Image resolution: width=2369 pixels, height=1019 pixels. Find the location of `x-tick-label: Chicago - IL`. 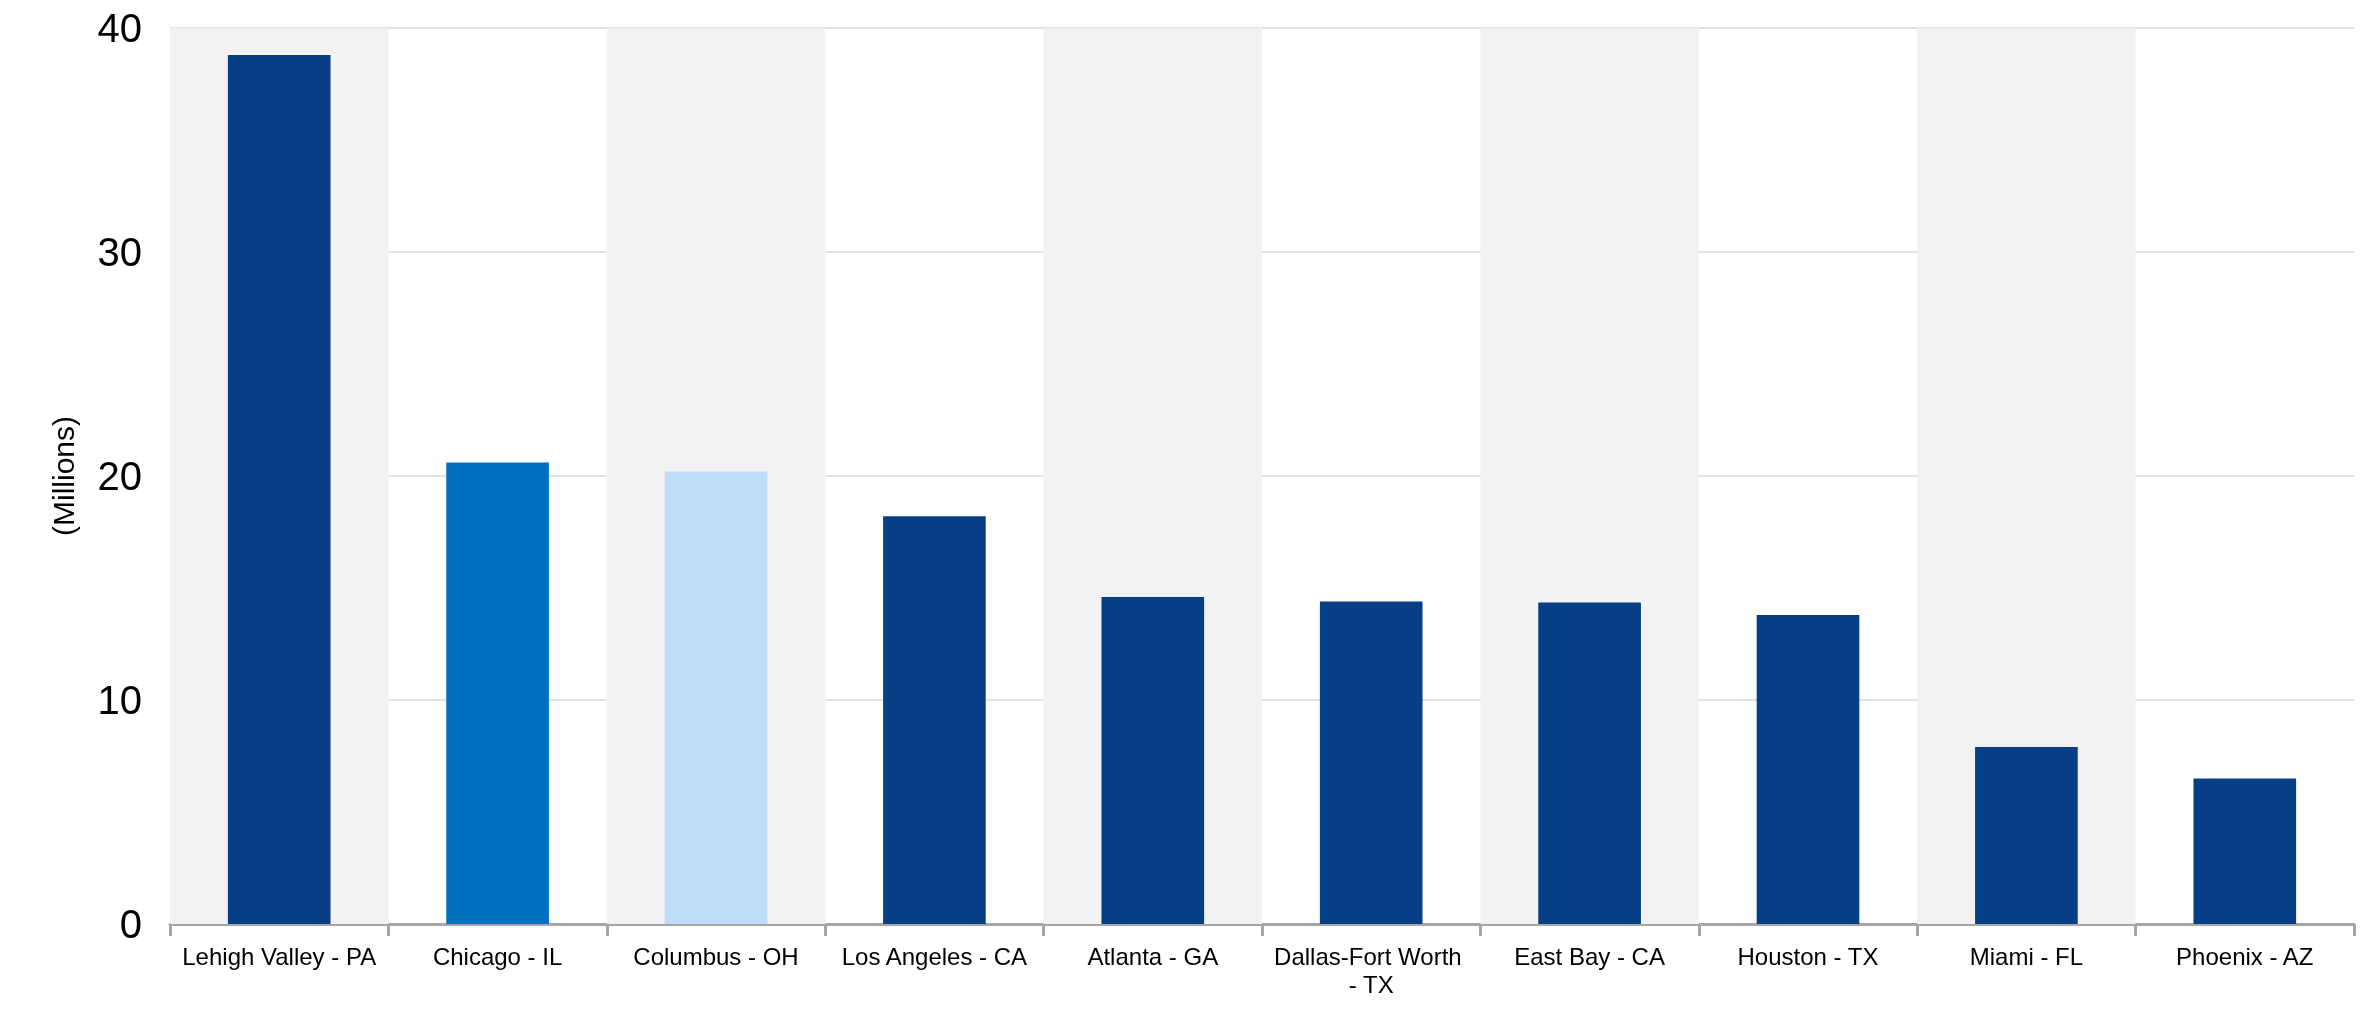

x-tick-label: Chicago - IL is located at coordinates (497, 956).